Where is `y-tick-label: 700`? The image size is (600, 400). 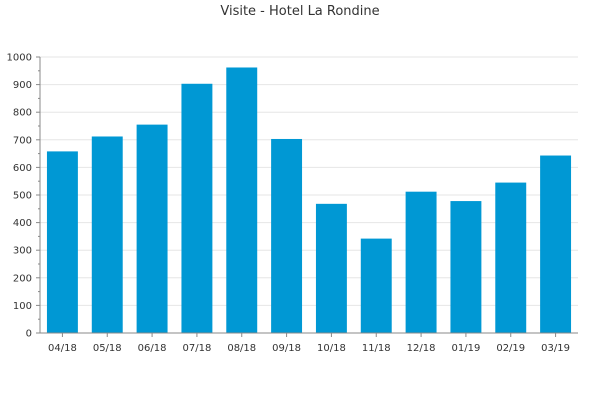
y-tick-label: 700 is located at coordinates (22, 140).